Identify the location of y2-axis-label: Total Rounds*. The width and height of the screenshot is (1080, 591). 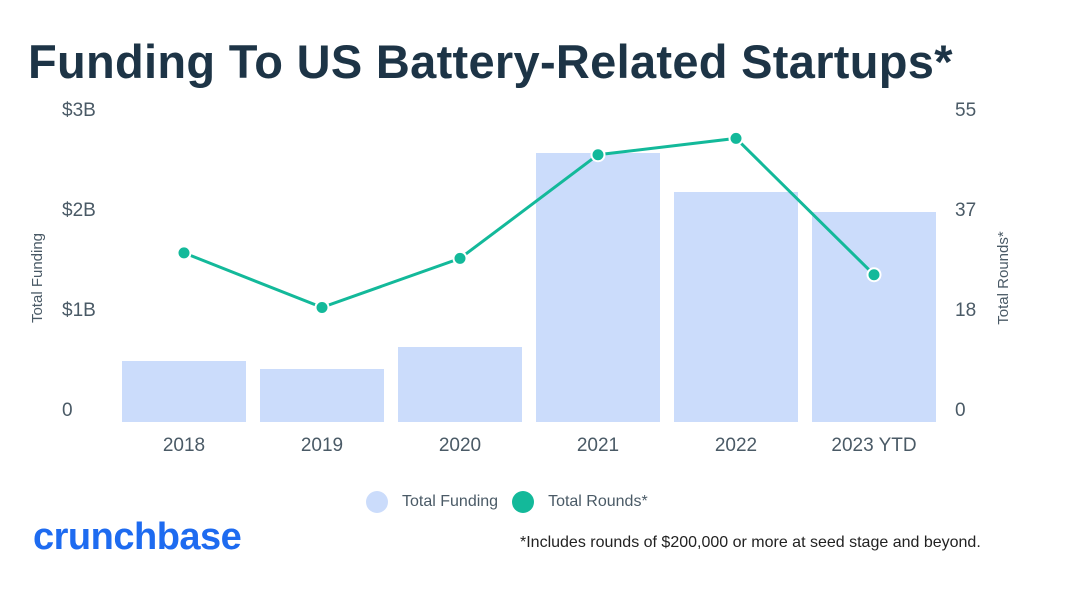
(1003, 278).